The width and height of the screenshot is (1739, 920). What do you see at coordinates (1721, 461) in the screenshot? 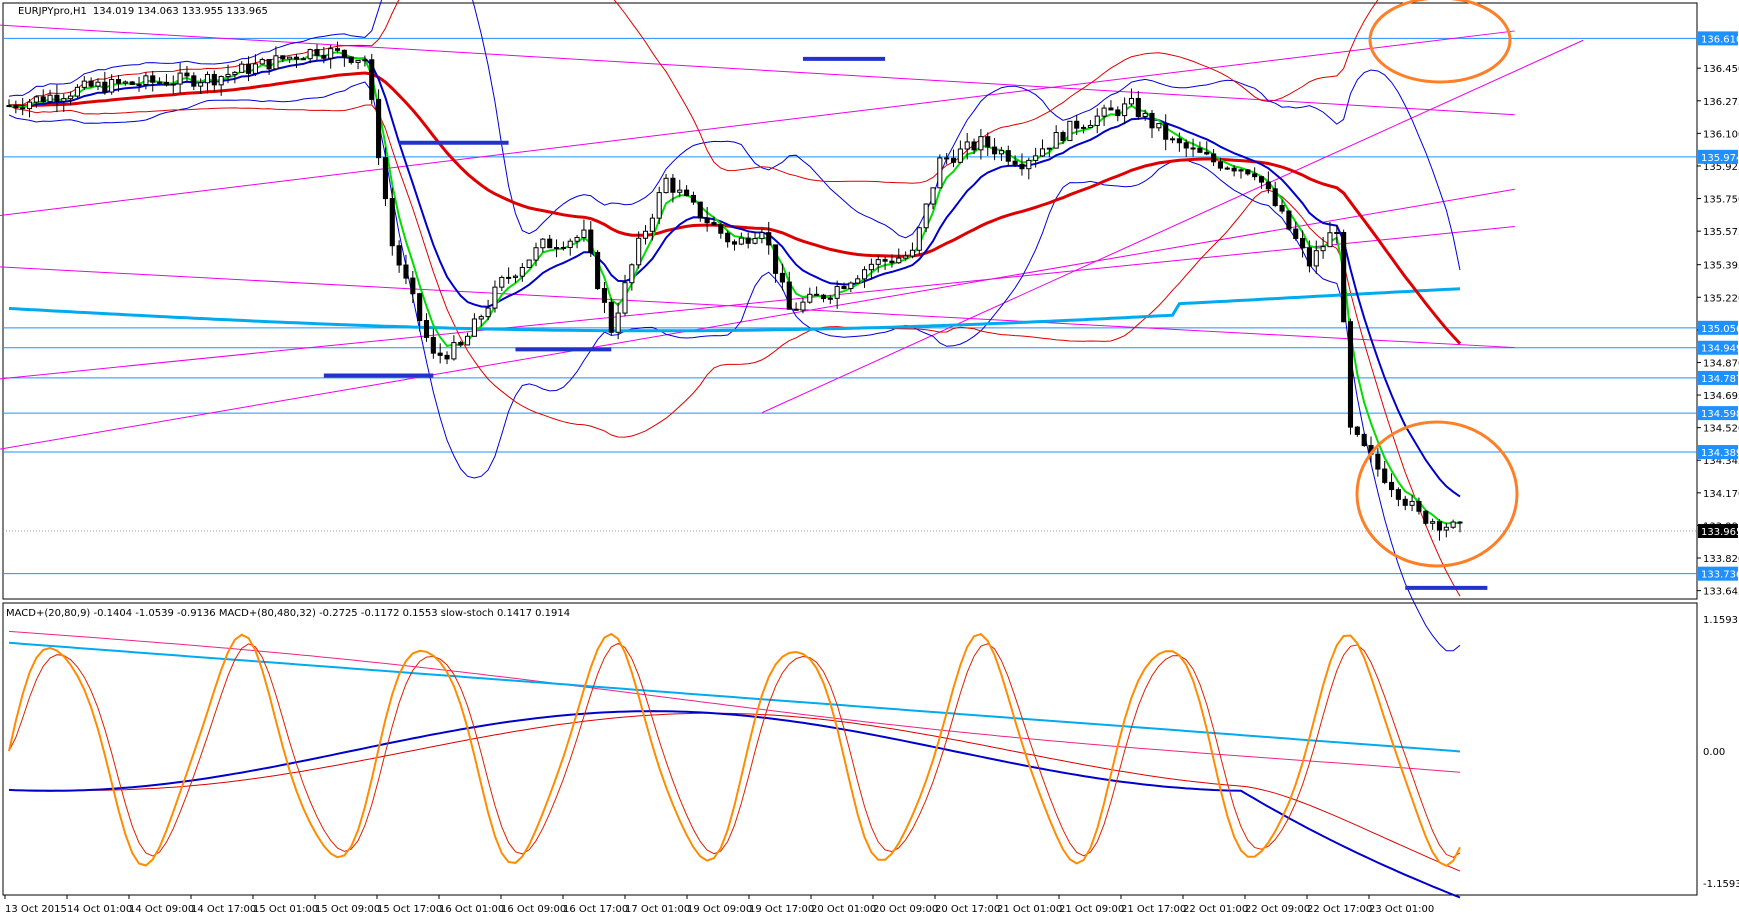
I see `price-tick-label: 134.345` at bounding box center [1721, 461].